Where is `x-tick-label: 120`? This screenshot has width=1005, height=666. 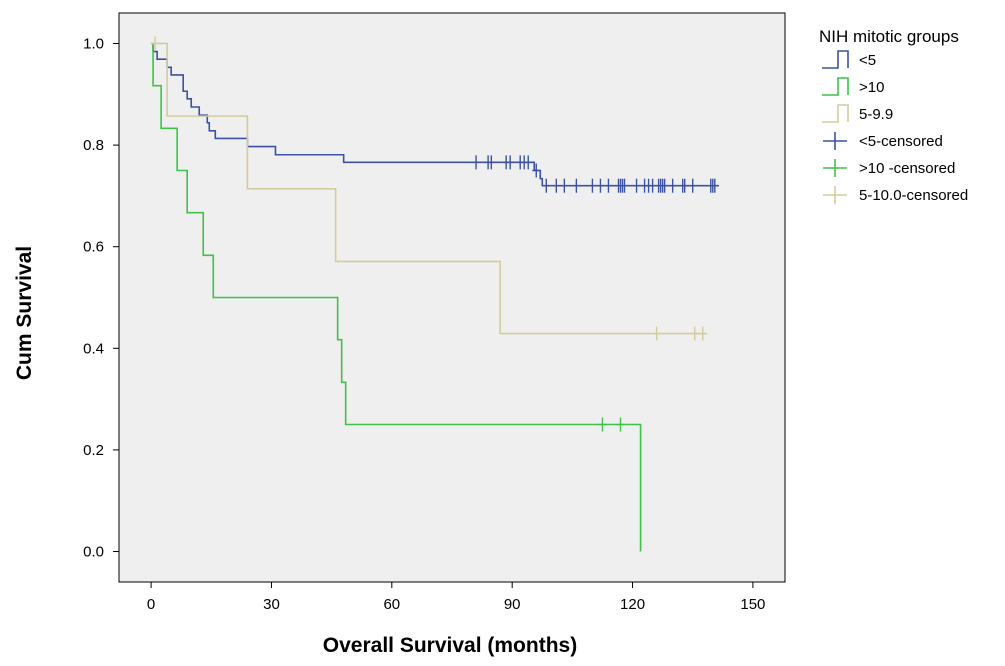
x-tick-label: 120 is located at coordinates (632, 604).